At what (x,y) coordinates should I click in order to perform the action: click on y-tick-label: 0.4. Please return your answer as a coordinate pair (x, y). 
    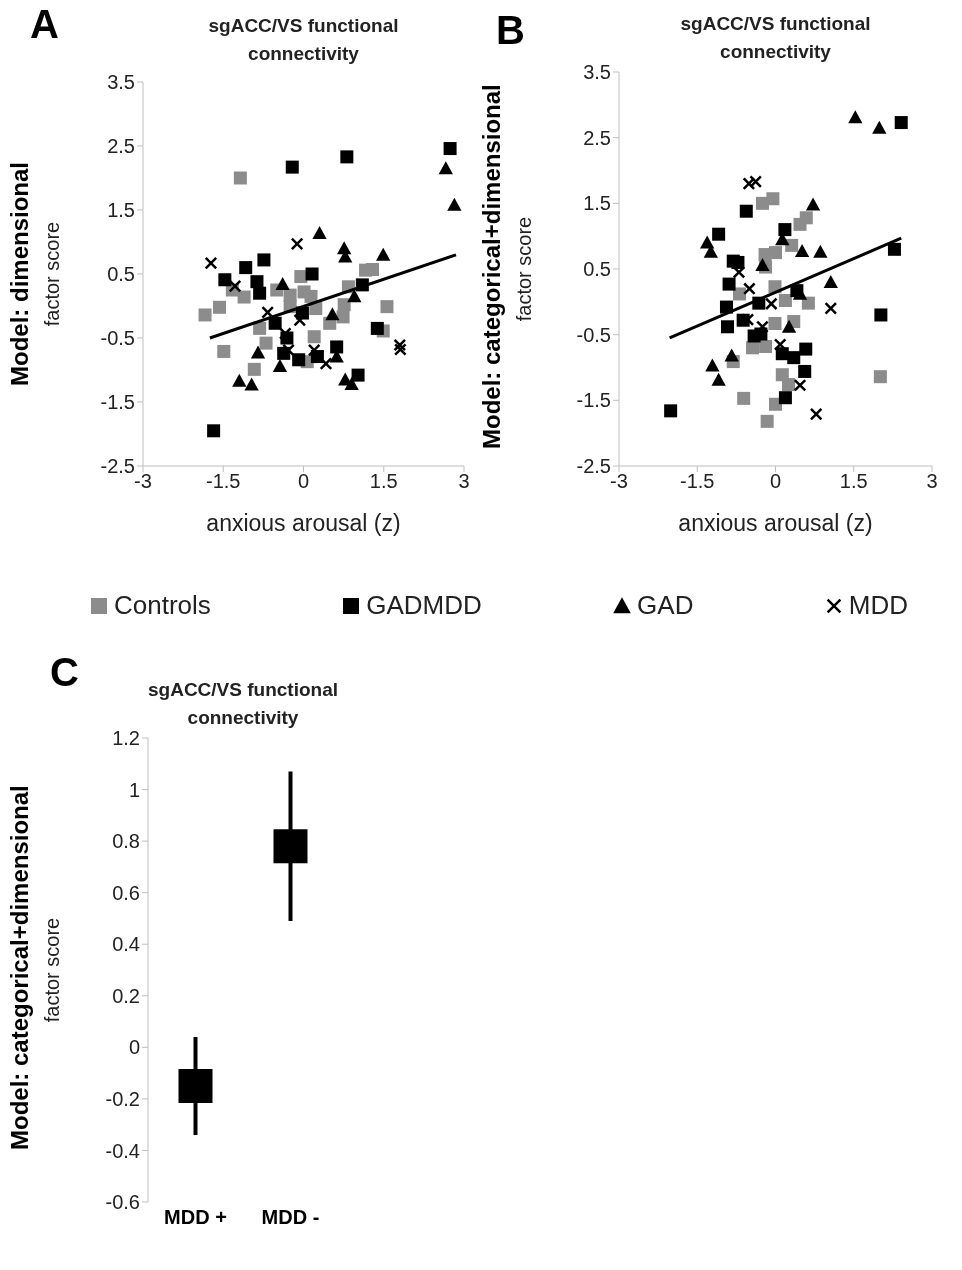
    Looking at the image, I should click on (126, 944).